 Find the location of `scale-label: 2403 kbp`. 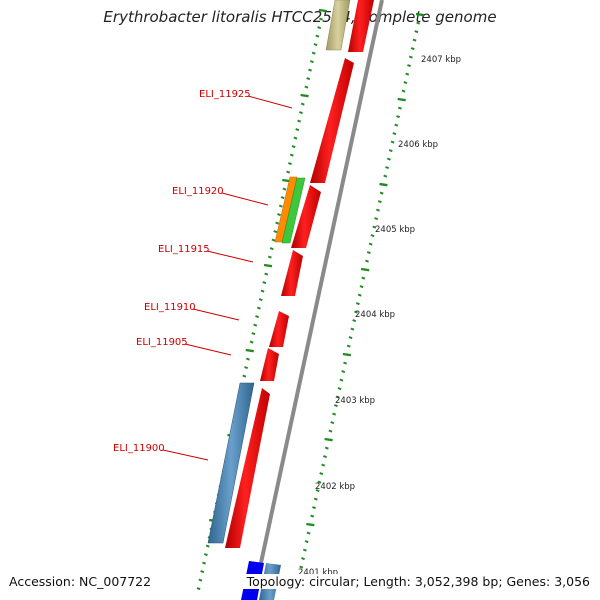

scale-label: 2403 kbp is located at coordinates (355, 401).